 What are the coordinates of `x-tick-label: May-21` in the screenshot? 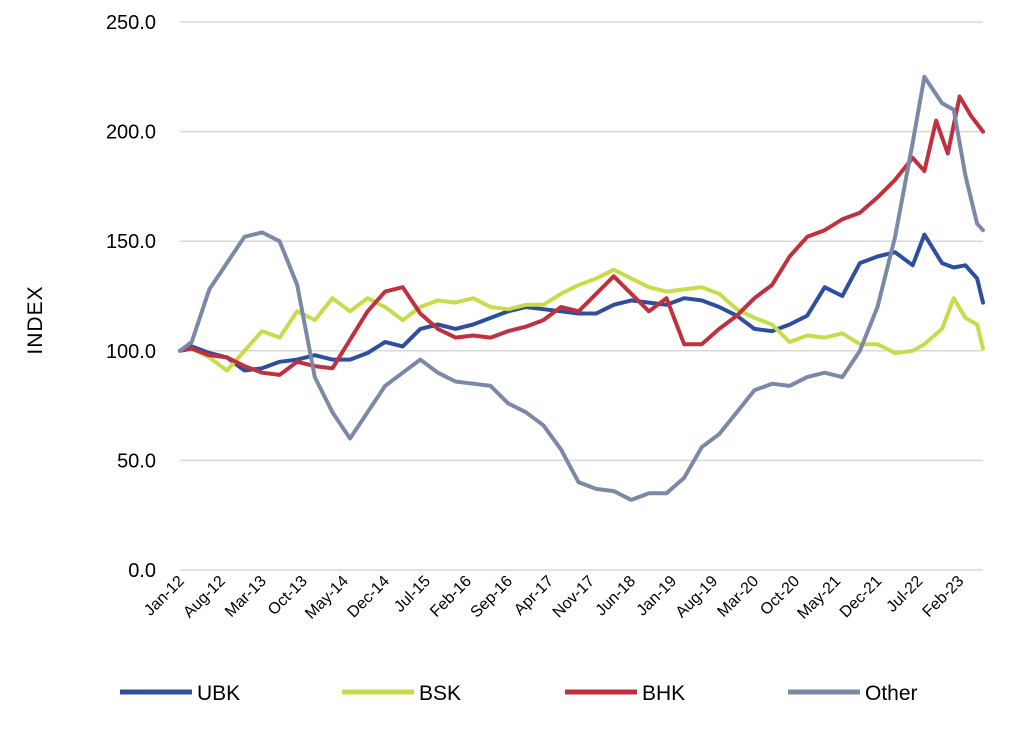 It's located at (820, 598).